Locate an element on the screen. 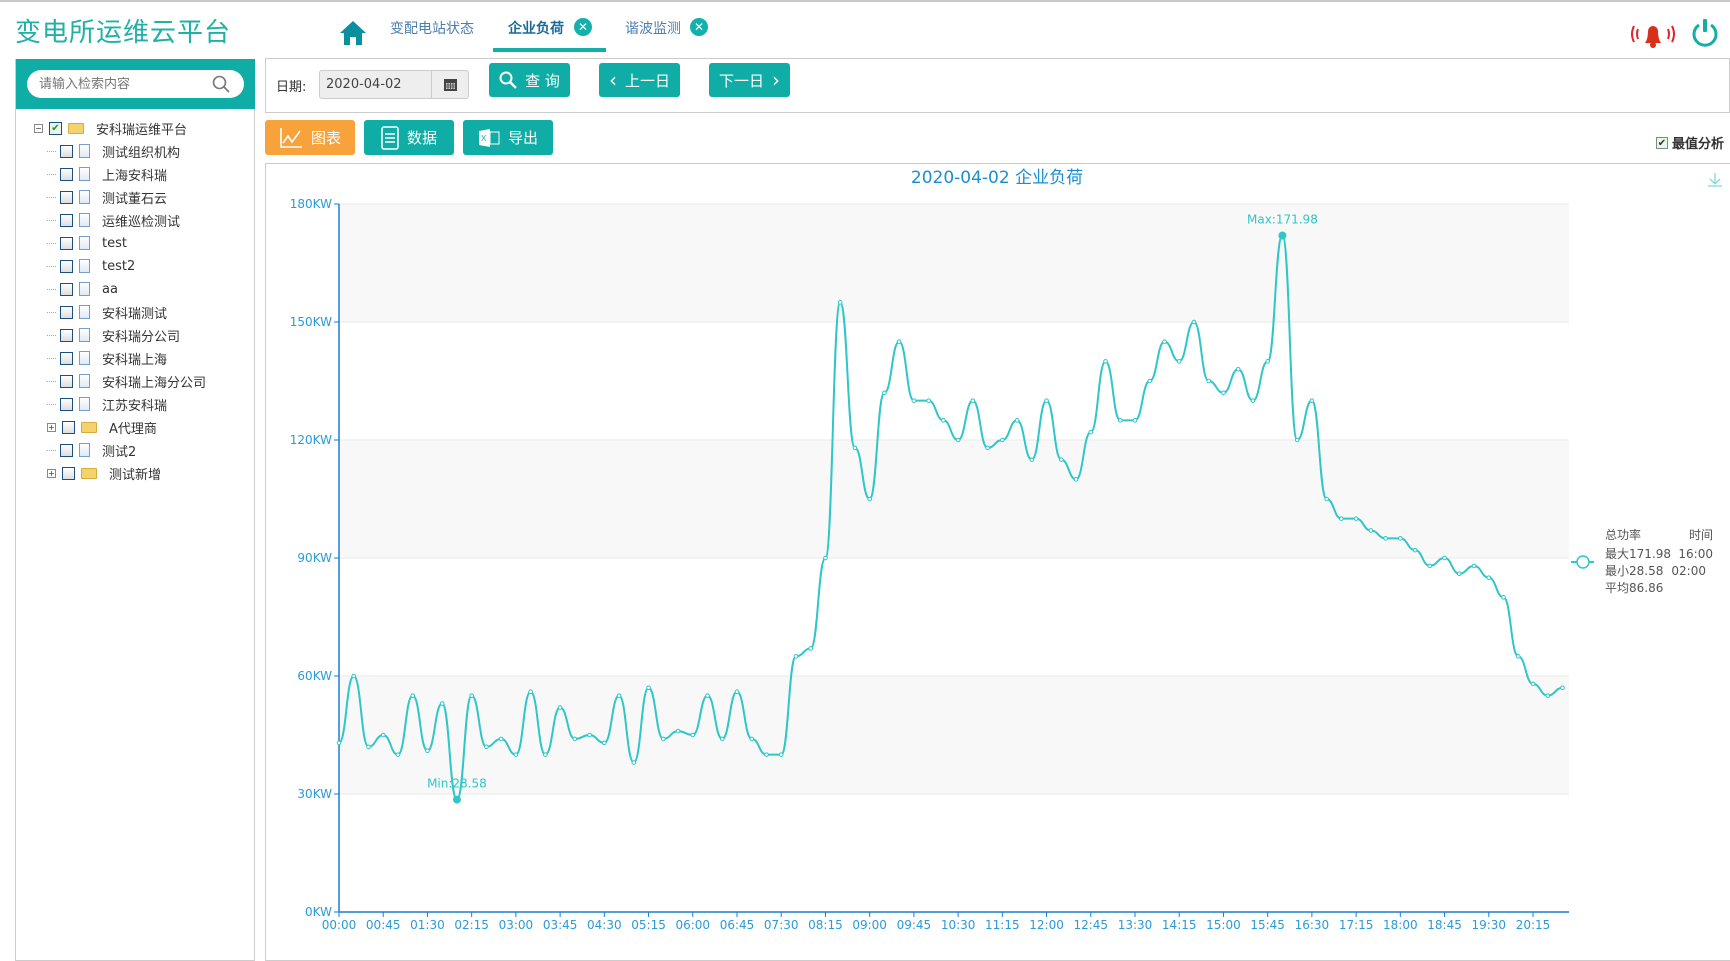 Image resolution: width=1730 pixels, height=961 pixels. active-tab-indicator is located at coordinates (549, 50).